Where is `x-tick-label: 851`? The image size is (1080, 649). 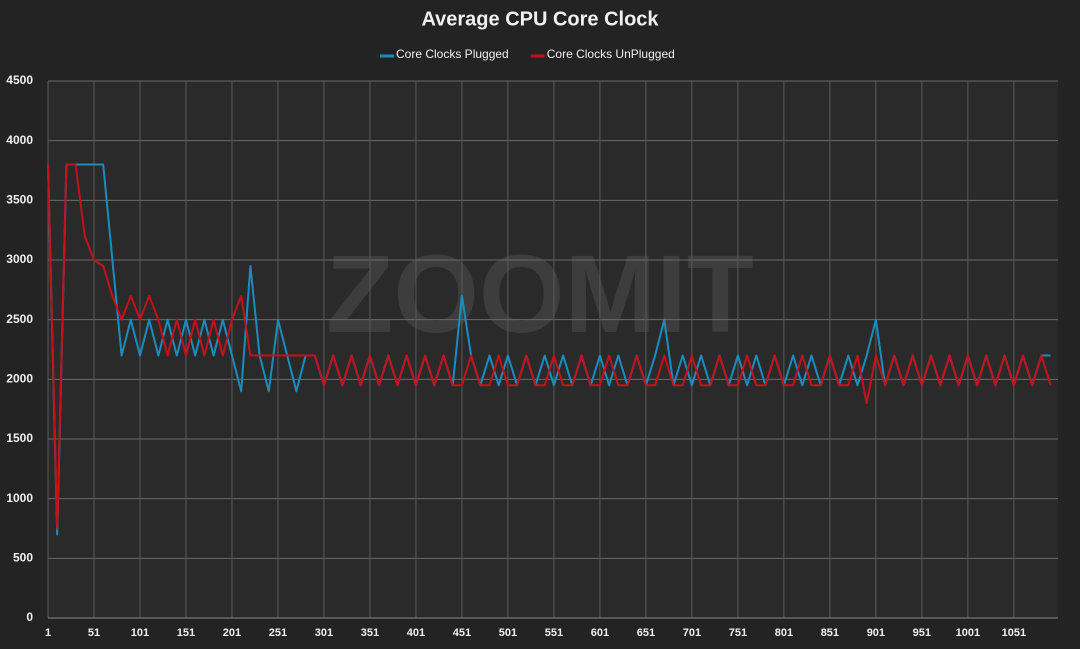 x-tick-label: 851 is located at coordinates (830, 633).